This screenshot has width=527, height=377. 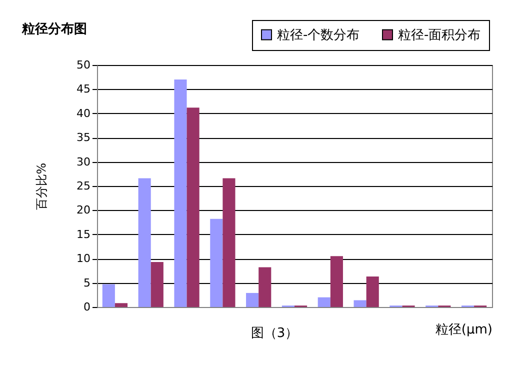 I want to click on chart-title: 粒径分布图, so click(x=54, y=29).